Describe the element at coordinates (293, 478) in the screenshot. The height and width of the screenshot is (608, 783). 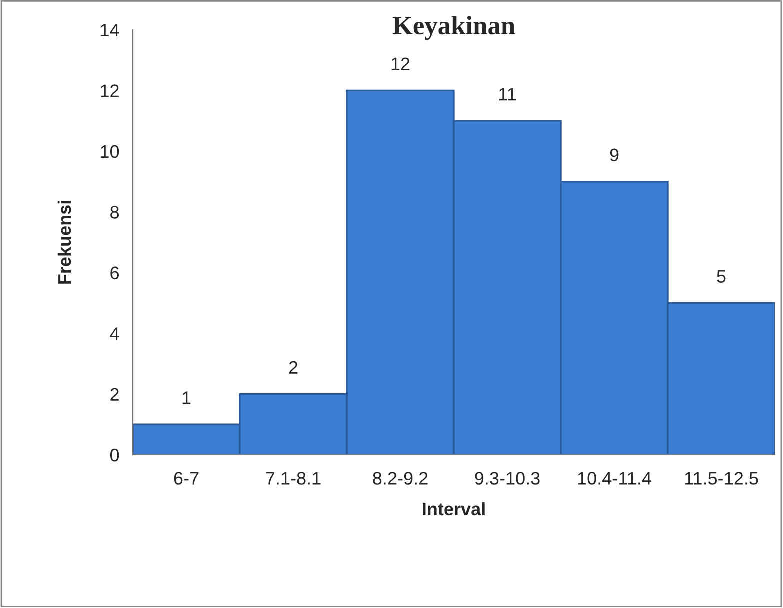
I see `x-tick-label: 7.1-8.1` at that location.